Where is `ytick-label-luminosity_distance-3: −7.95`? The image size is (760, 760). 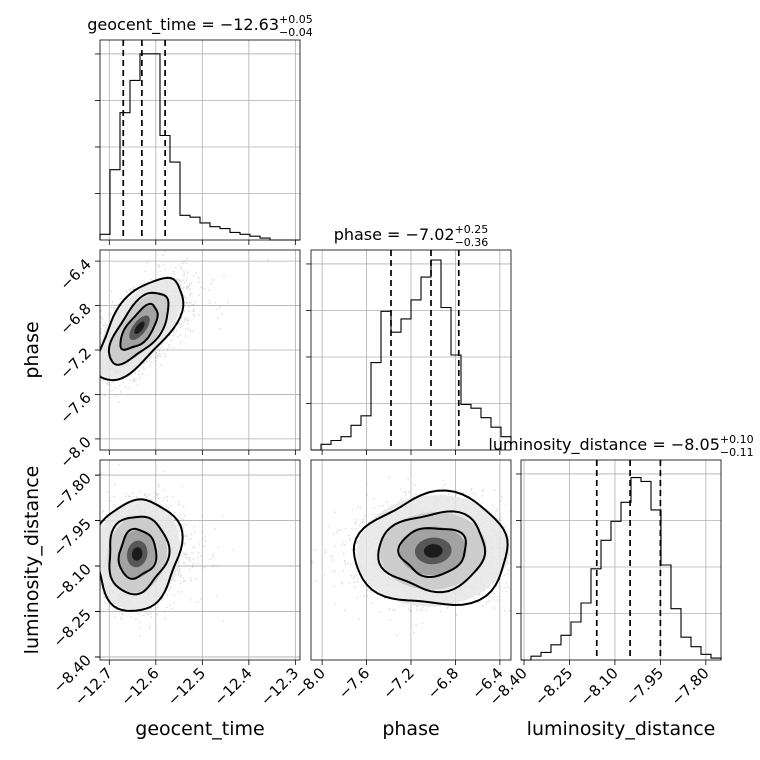
ytick-label-luminosity_distance-3: −7.95 is located at coordinates (72, 537).